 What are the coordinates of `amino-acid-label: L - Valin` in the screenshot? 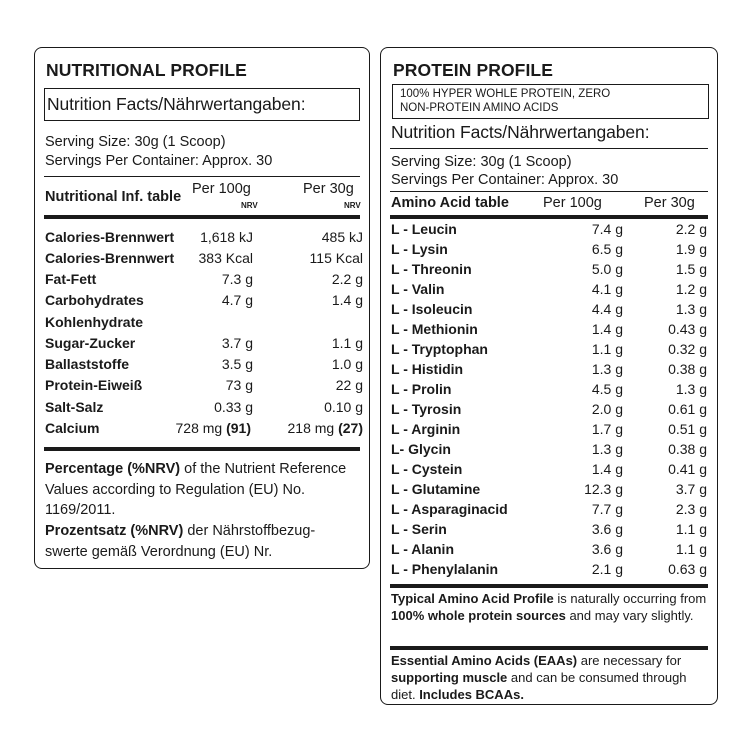 It's located at (418, 289).